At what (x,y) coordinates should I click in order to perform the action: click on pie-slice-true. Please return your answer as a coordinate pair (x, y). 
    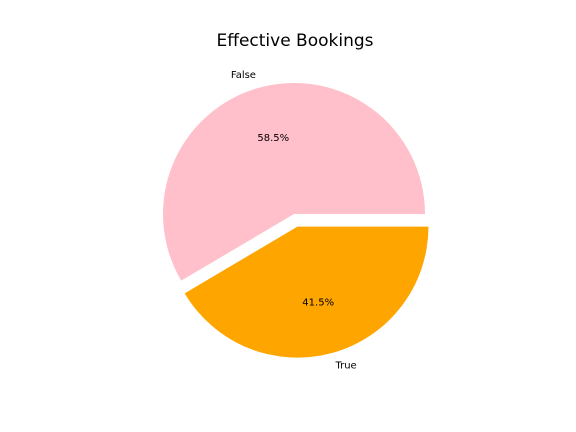
    Looking at the image, I should click on (306, 292).